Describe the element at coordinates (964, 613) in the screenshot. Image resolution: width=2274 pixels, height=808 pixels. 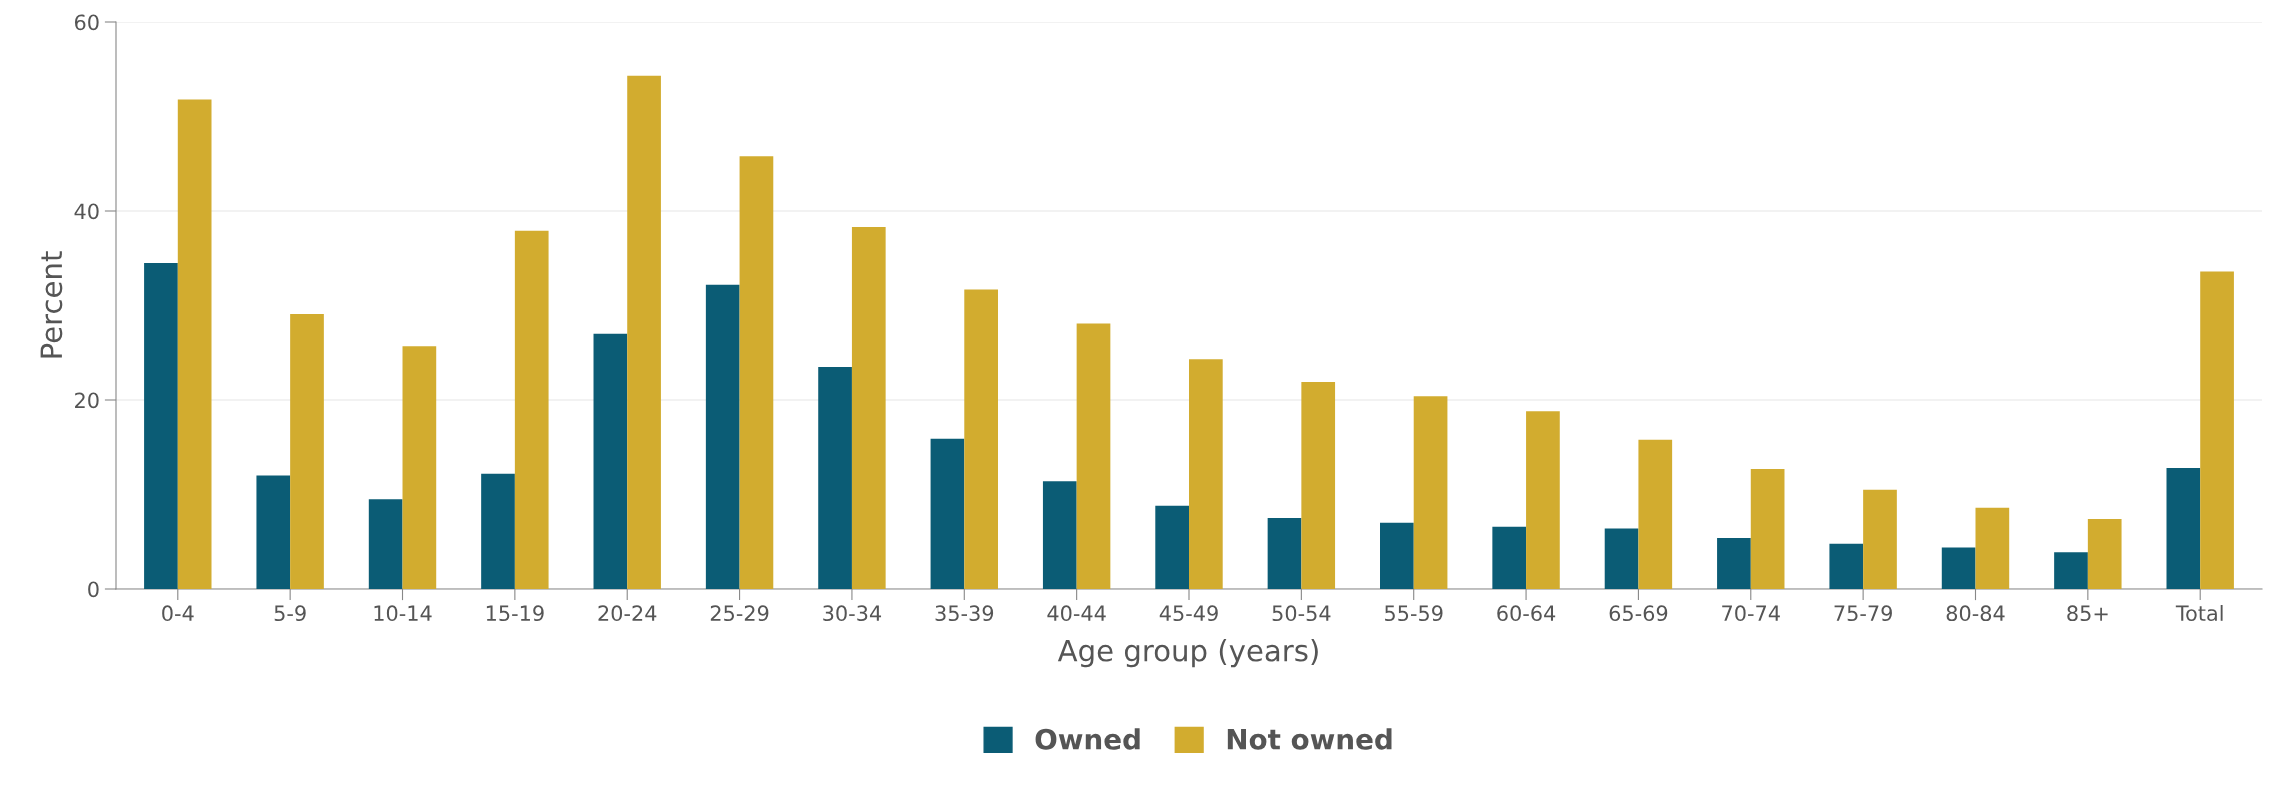
I see `x-tick-label: 35-39` at that location.